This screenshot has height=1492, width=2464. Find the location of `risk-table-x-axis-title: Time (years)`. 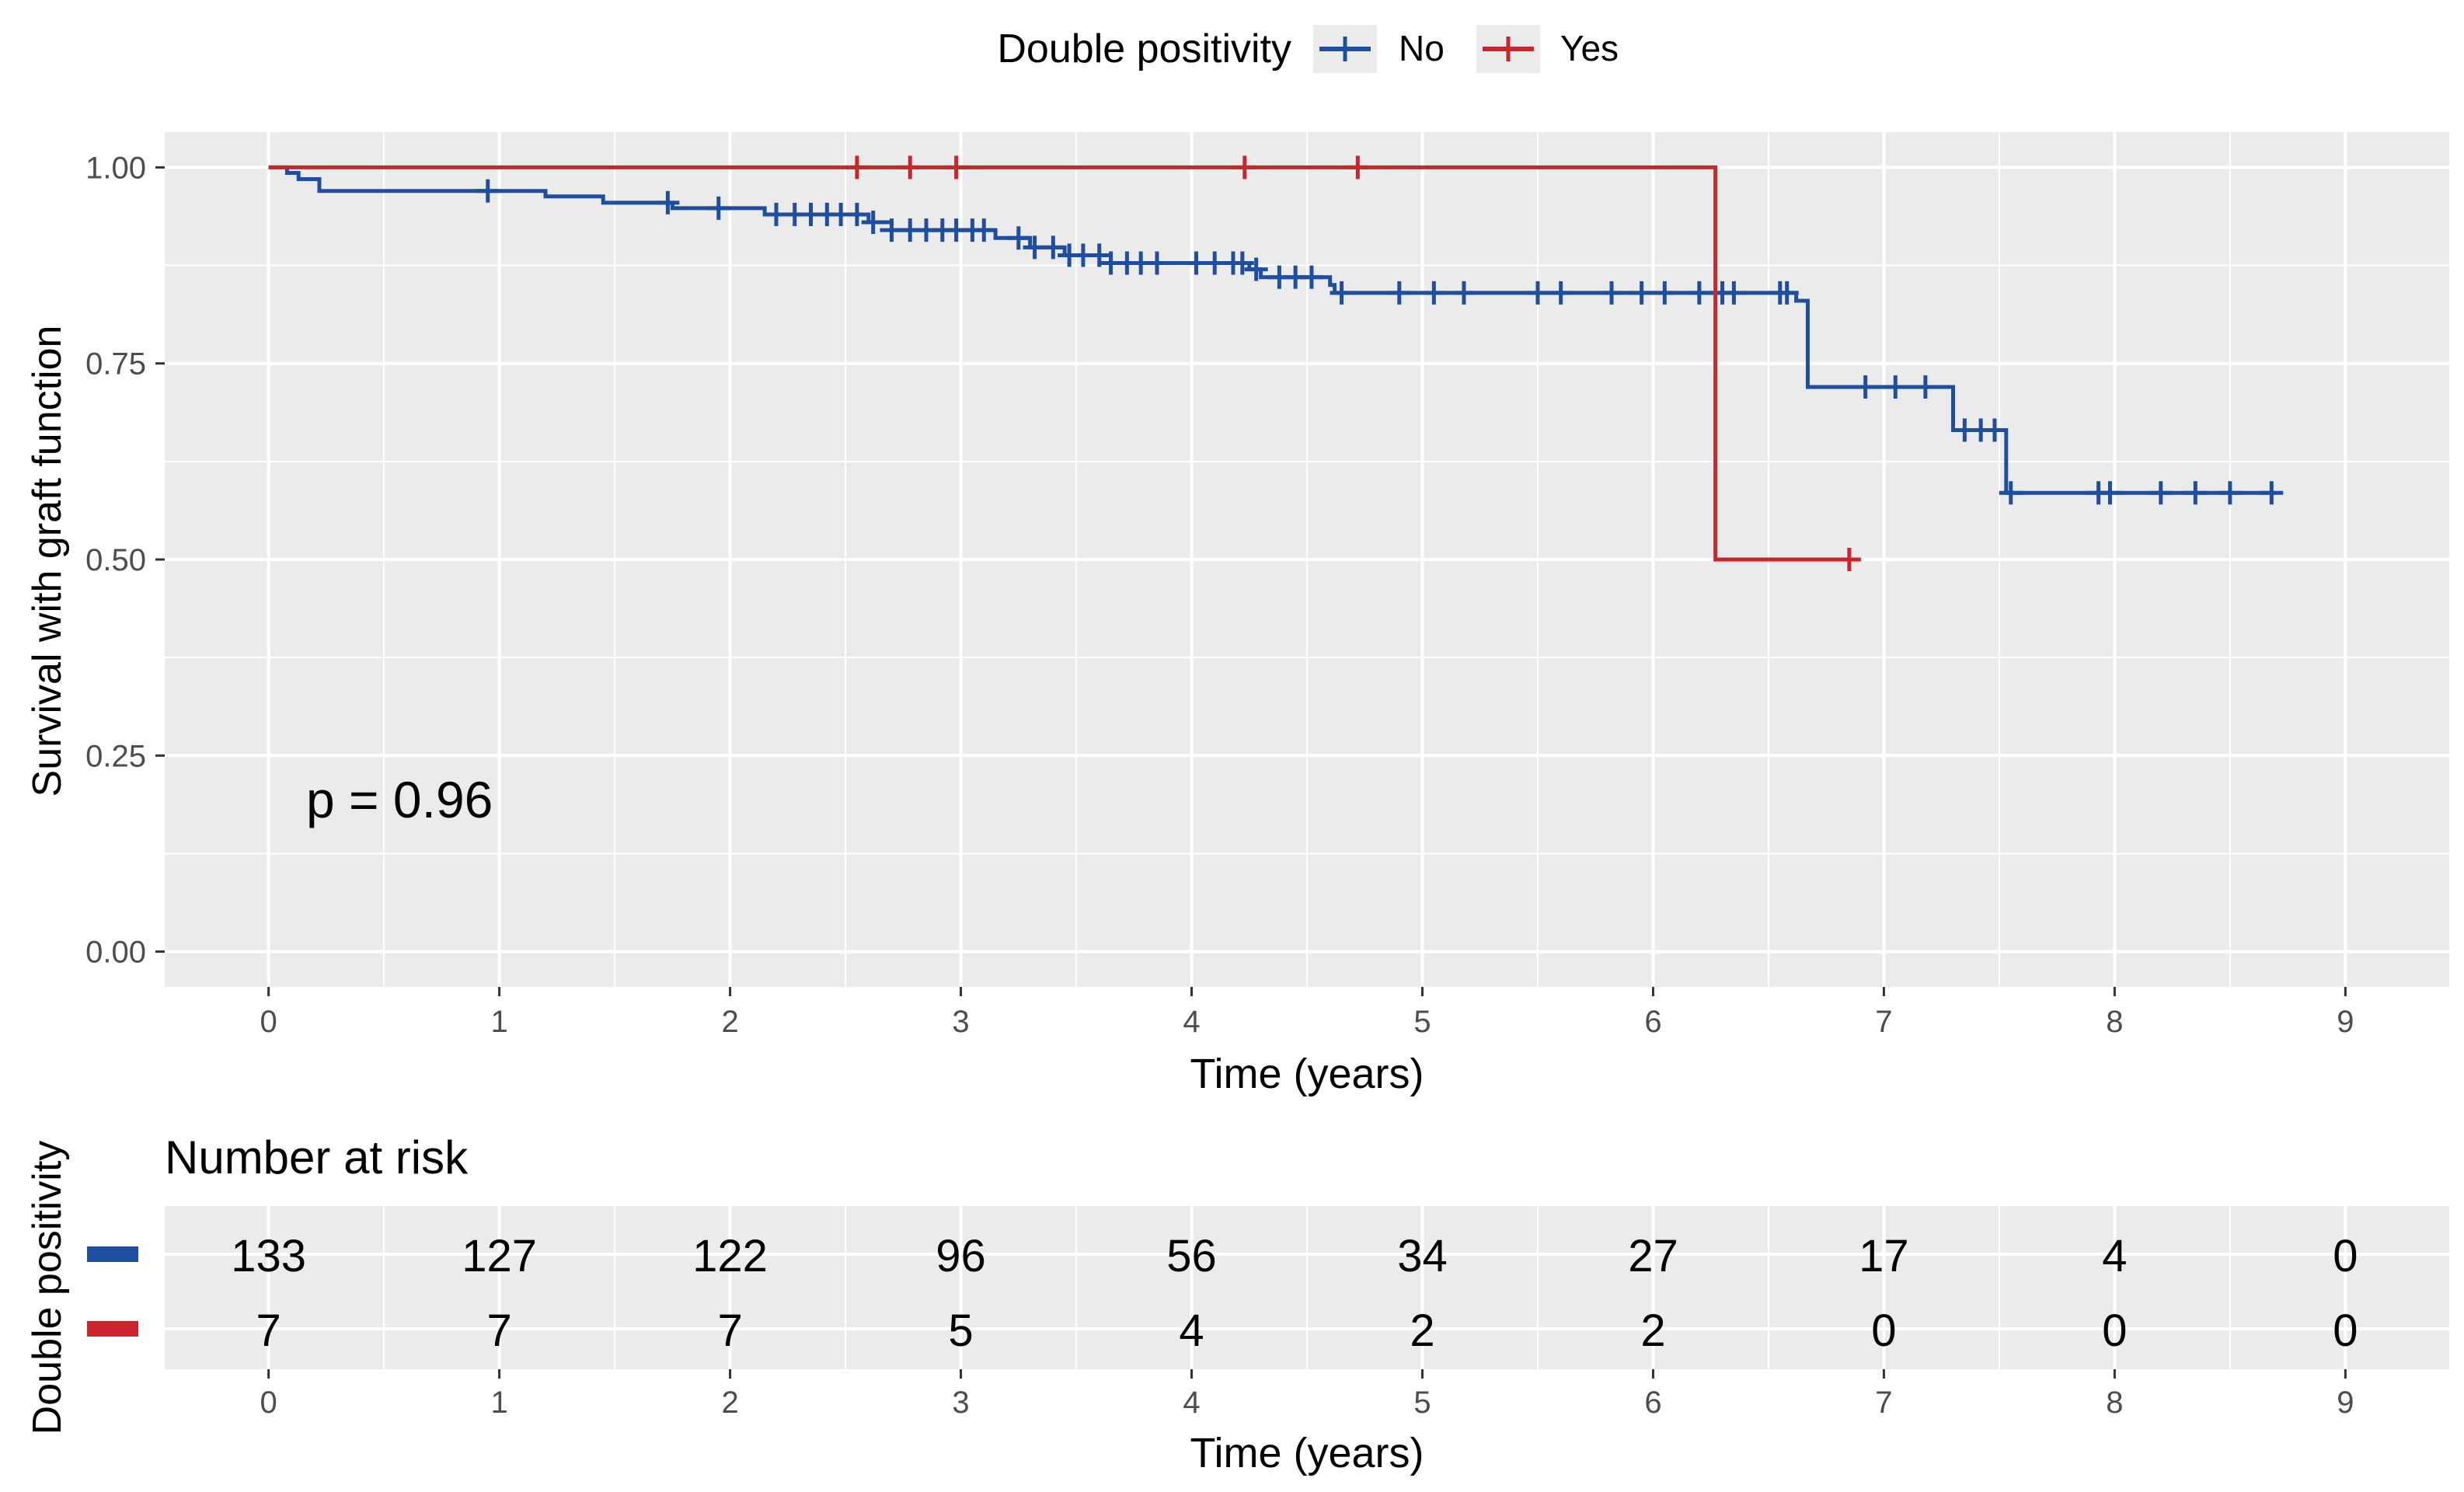

risk-table-x-axis-title: Time (years) is located at coordinates (1307, 1453).